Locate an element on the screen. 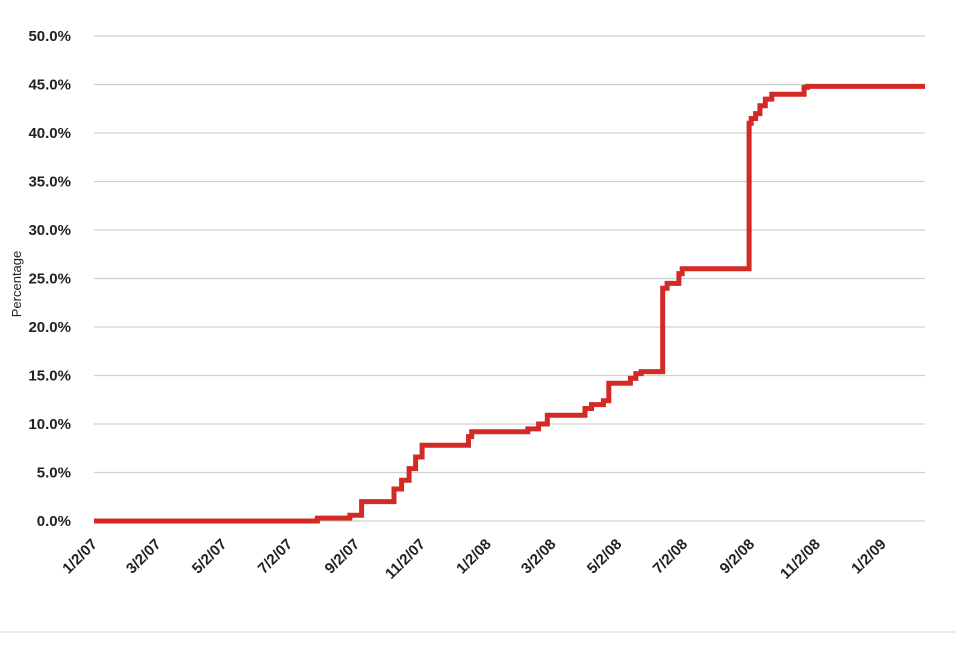 This screenshot has height=649, width=956. y-tick-label: 20.0% is located at coordinates (49, 327).